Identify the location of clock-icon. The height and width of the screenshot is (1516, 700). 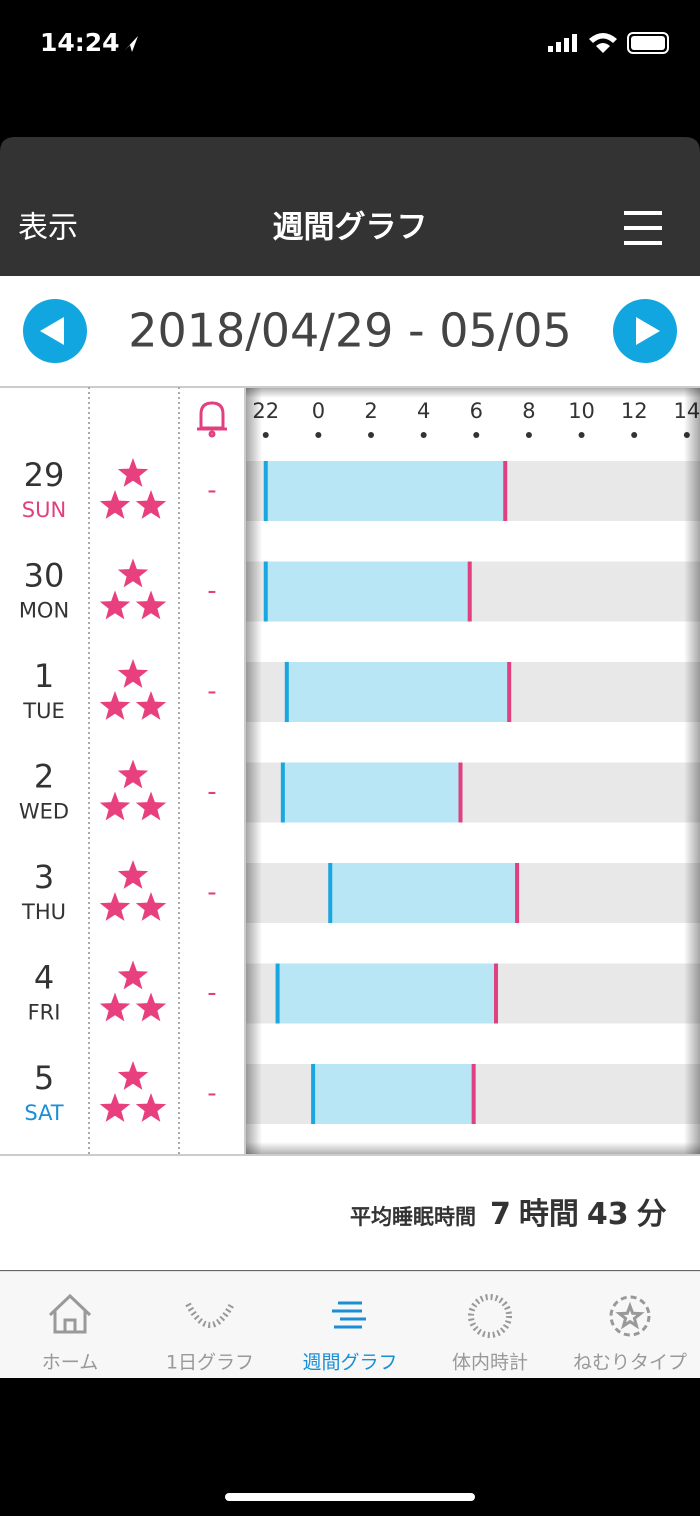
(490, 1316).